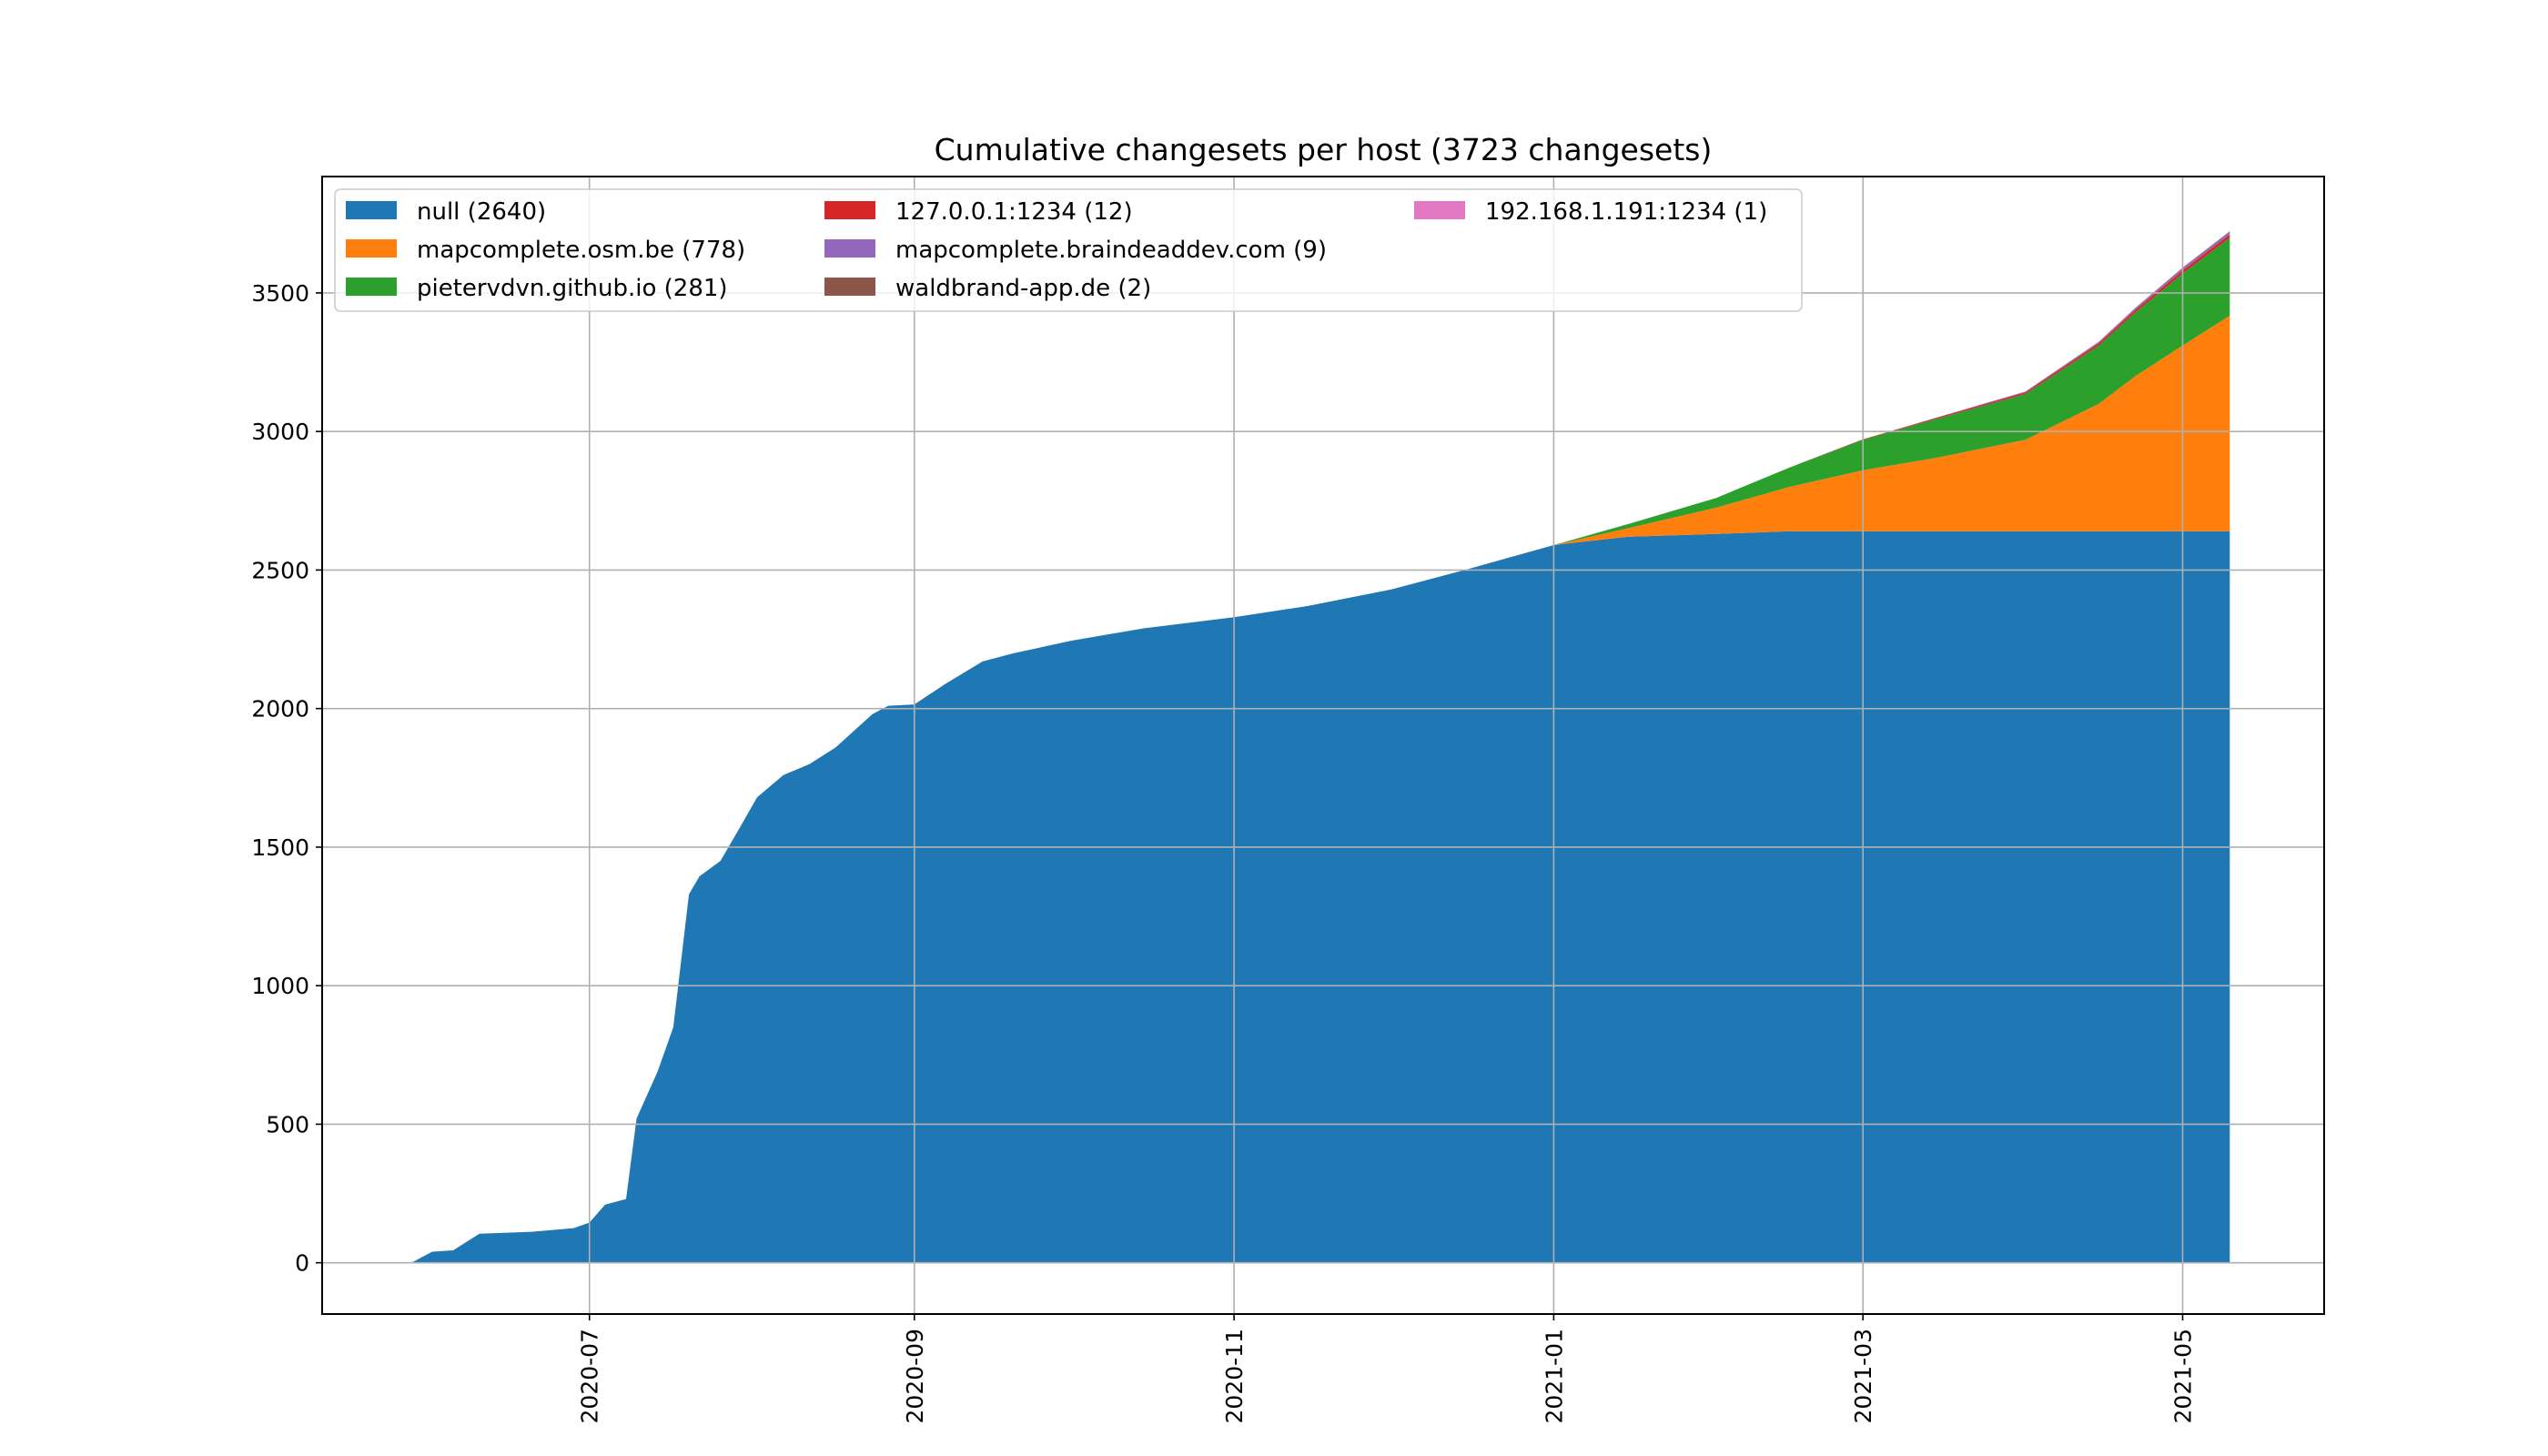  What do you see at coordinates (1626, 212) in the screenshot?
I see `legend-label-6: 192.168.1.191:1234 (1)` at bounding box center [1626, 212].